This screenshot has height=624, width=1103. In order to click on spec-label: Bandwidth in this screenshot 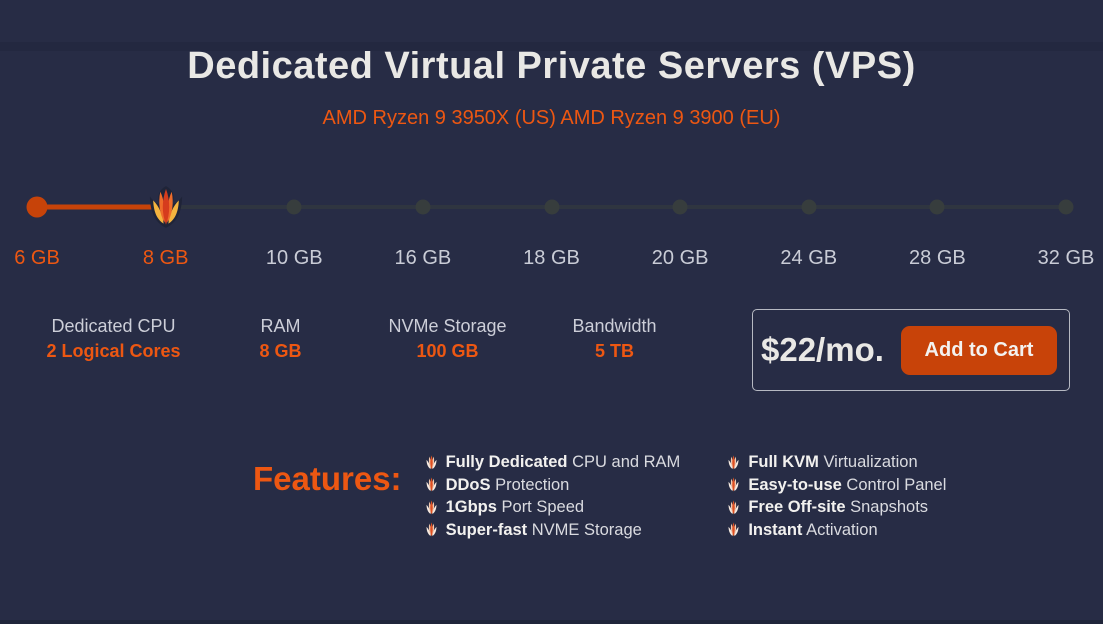, I will do `click(614, 326)`.